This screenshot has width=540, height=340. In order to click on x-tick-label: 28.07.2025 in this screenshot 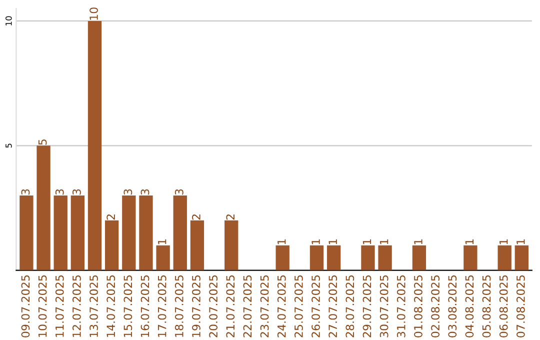, I will do `click(350, 306)`.